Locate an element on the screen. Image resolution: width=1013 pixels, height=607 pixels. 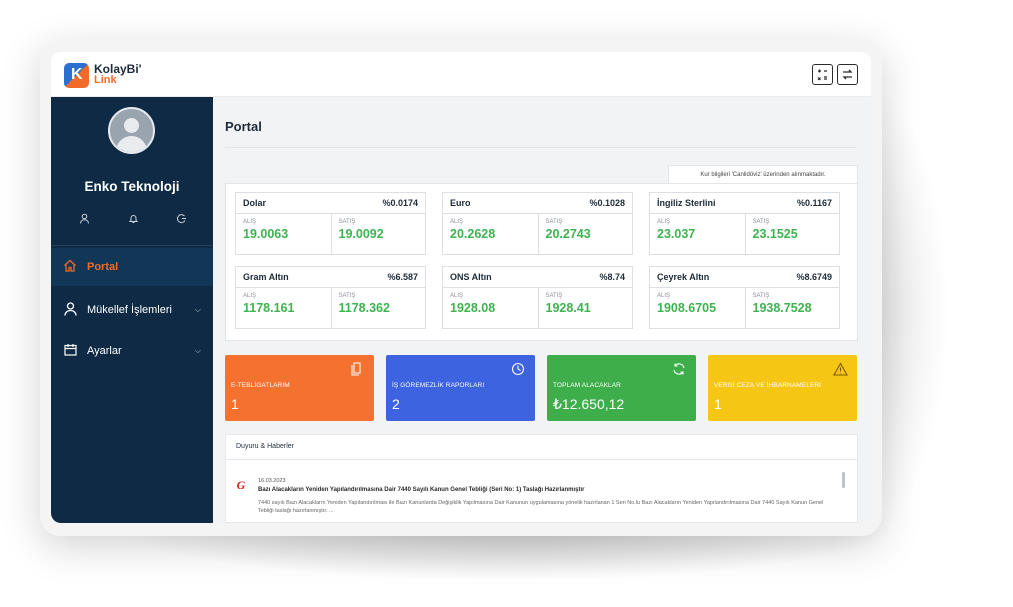
rate-name: Euro is located at coordinates (460, 203).